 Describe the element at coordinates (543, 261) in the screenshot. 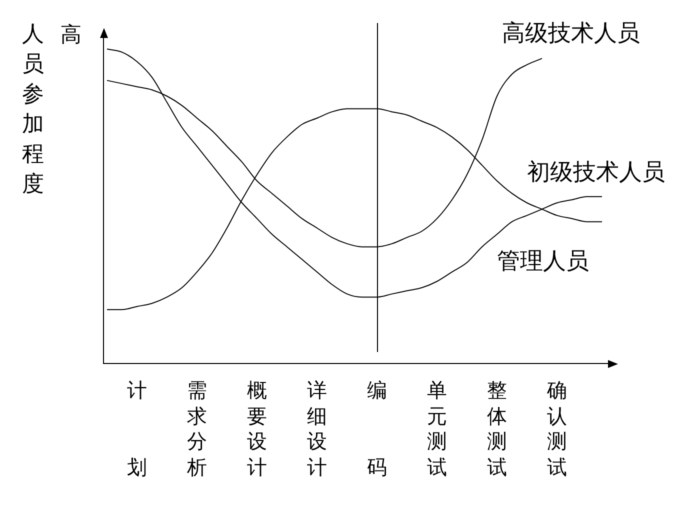

I see `series-label: 管理人员` at that location.